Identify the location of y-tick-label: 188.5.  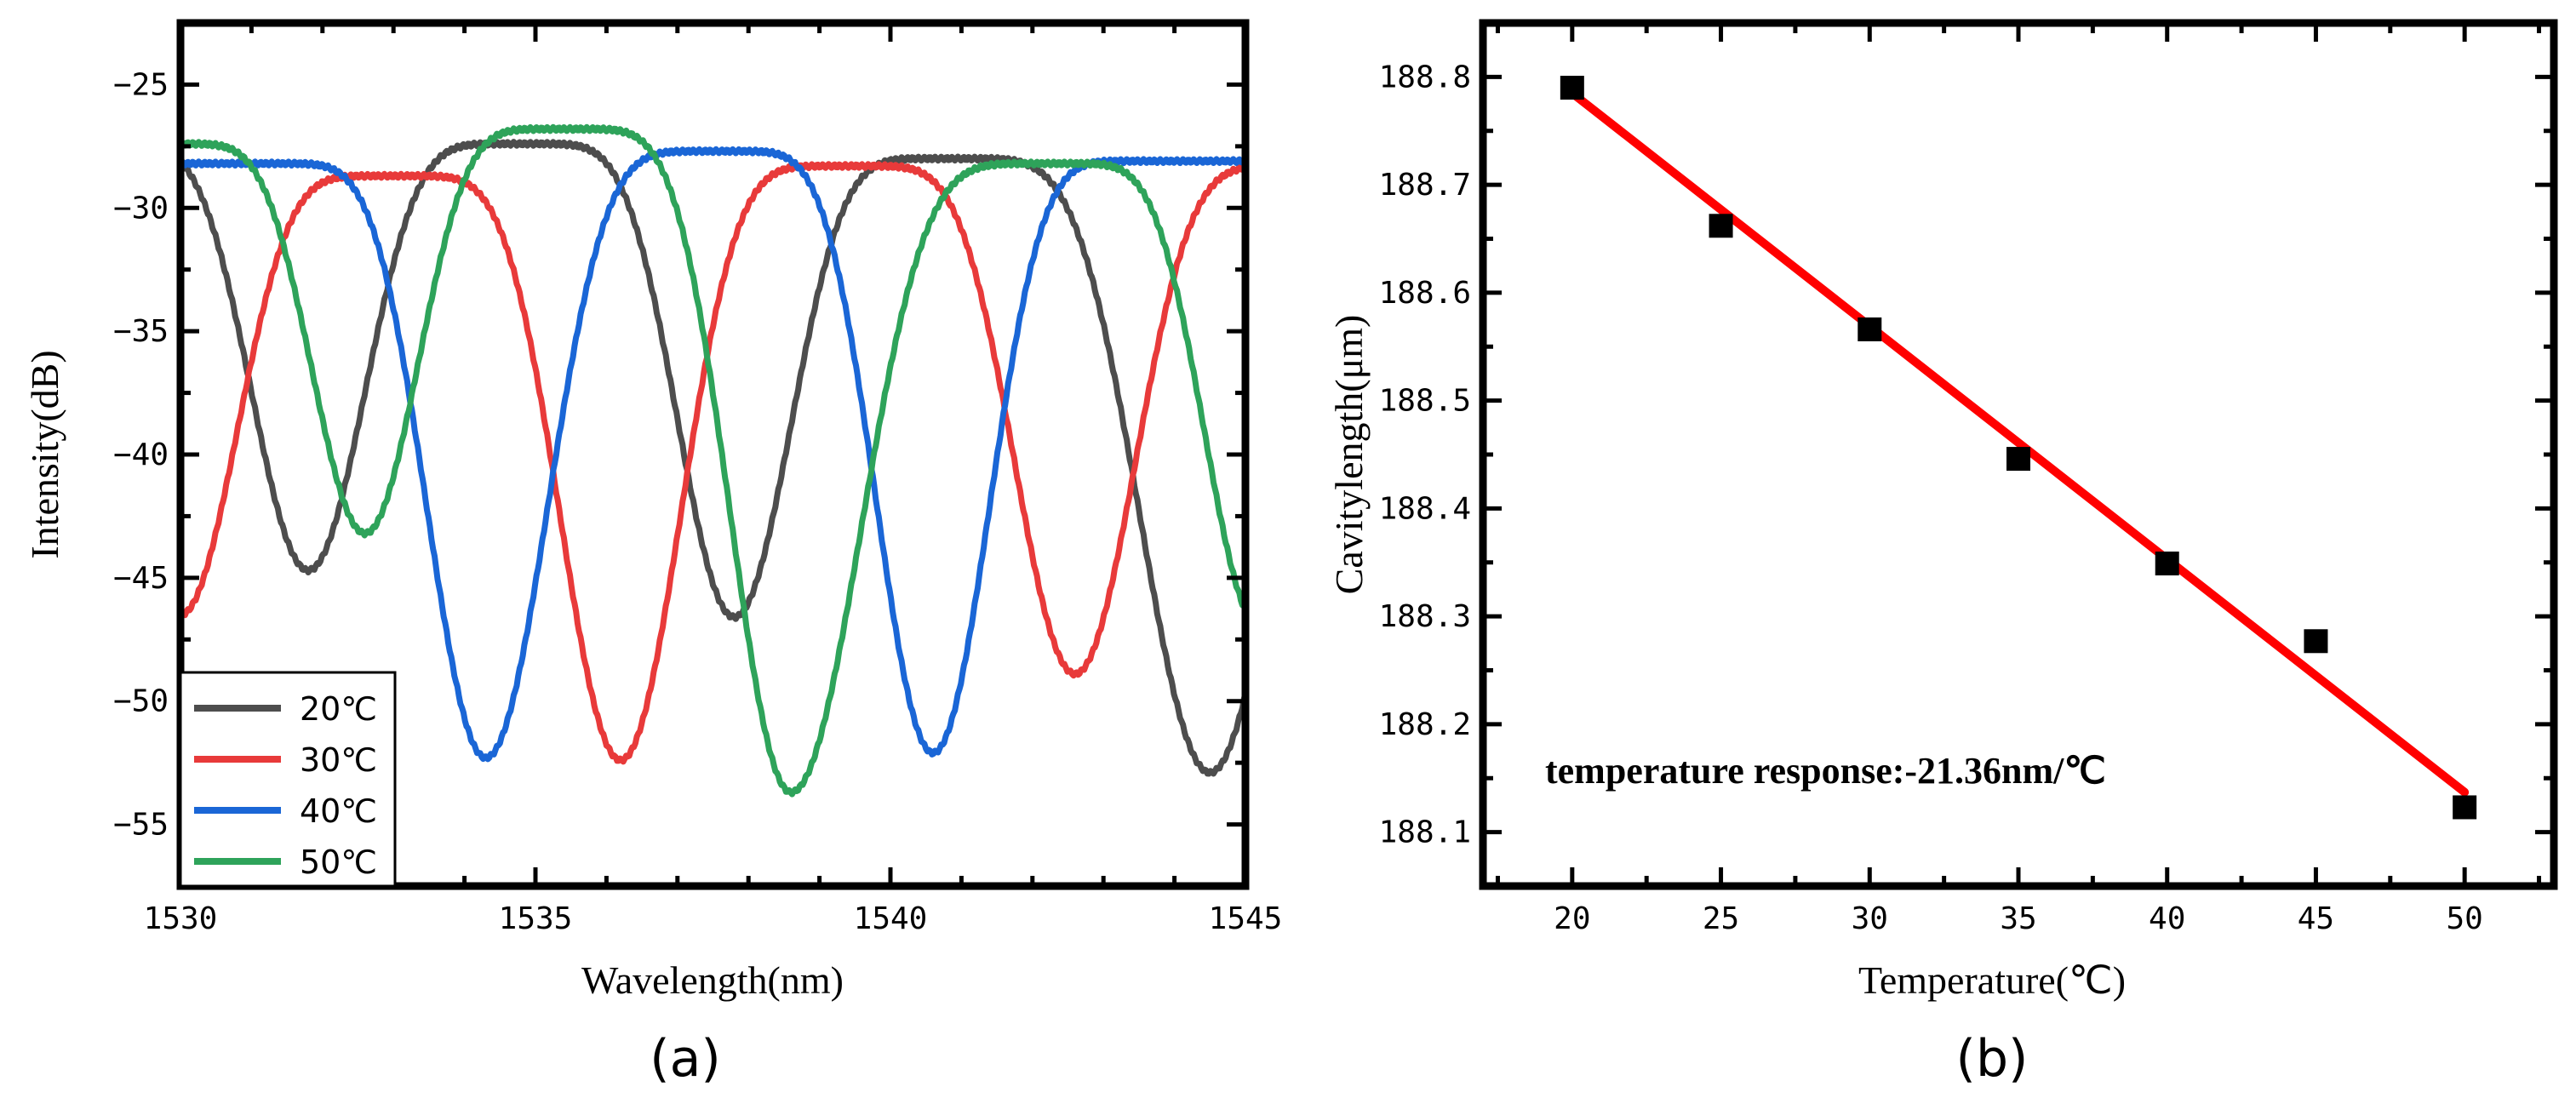
(1425, 401).